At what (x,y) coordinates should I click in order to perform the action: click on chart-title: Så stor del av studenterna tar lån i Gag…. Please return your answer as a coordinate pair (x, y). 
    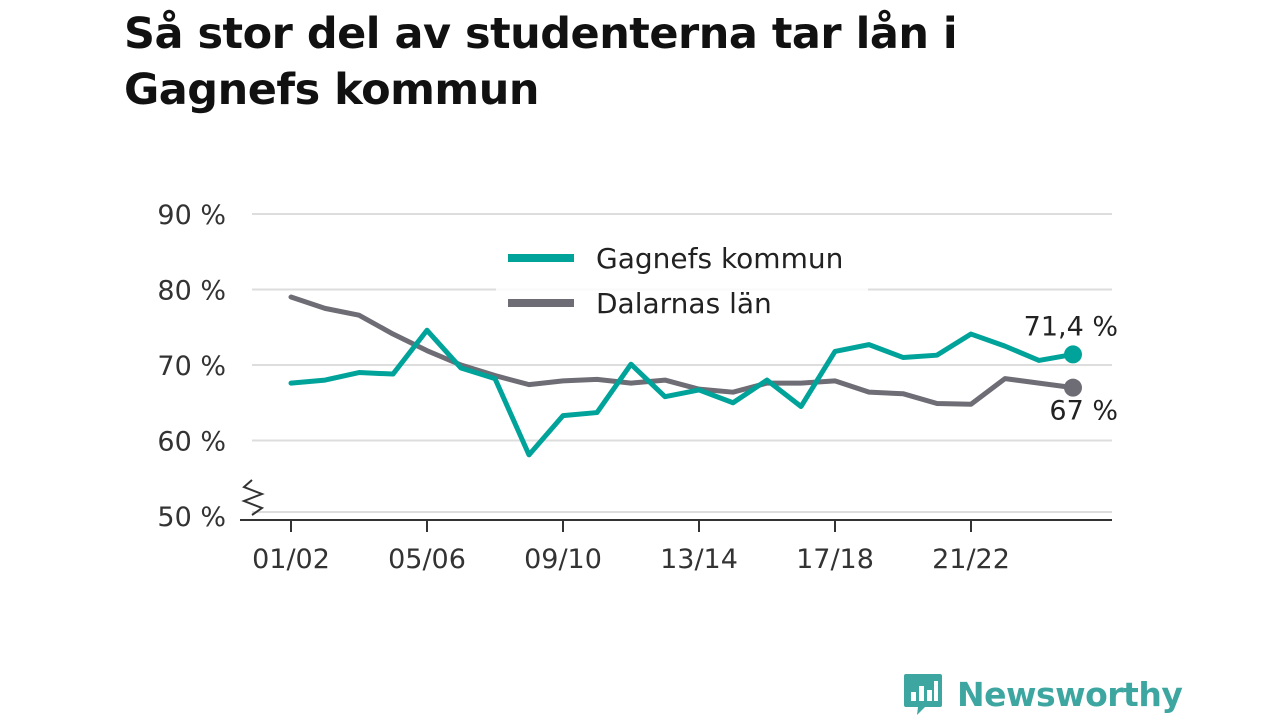
    Looking at the image, I should click on (541, 62).